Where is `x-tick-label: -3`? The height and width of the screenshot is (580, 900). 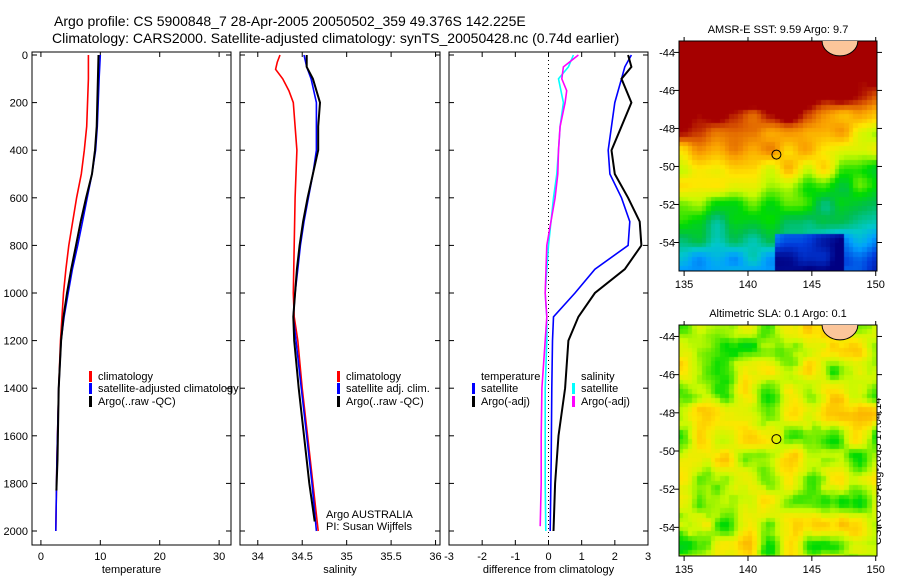
x-tick-label: -3 is located at coordinates (449, 557).